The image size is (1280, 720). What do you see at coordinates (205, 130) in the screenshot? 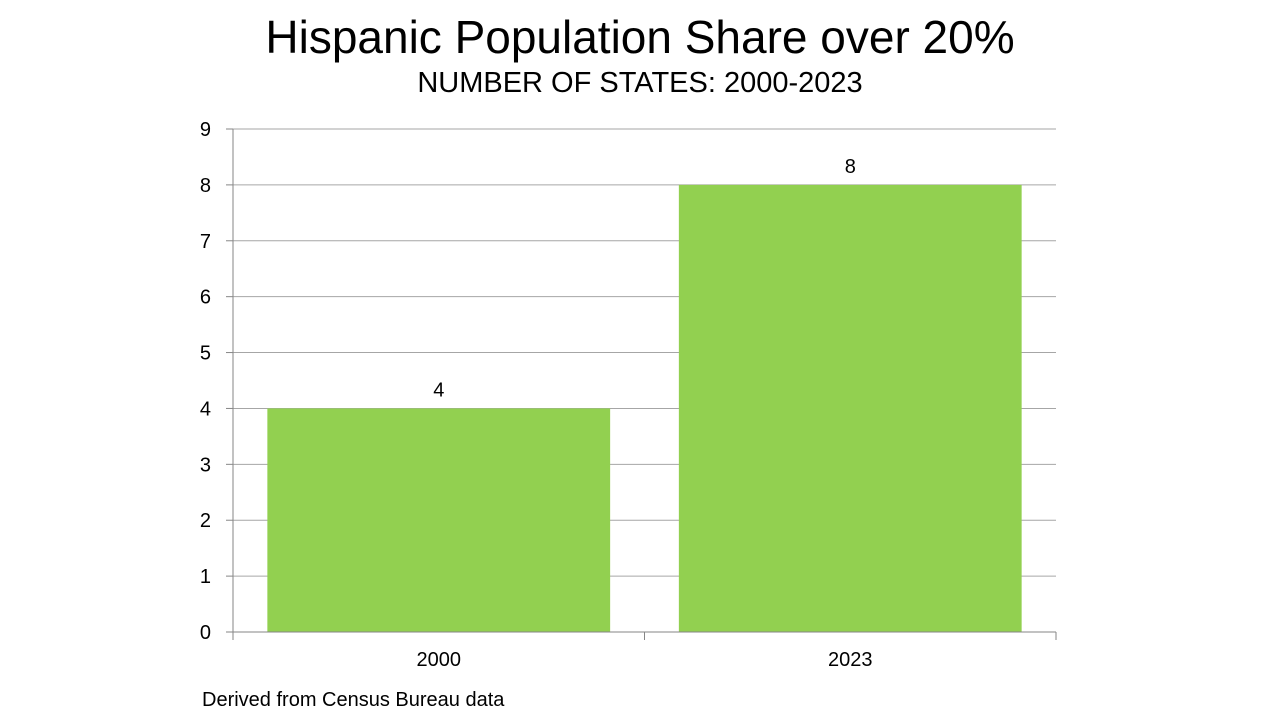
I see `y-tick-label: 9` at bounding box center [205, 130].